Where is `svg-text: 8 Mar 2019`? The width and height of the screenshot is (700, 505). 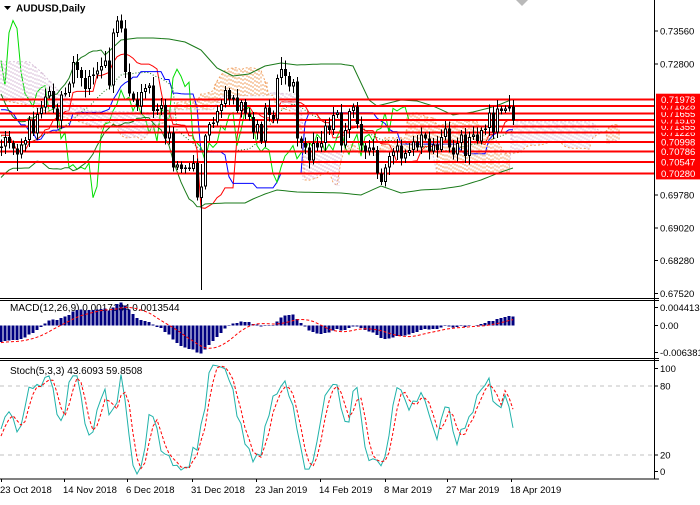 svg-text: 8 Mar 2019 is located at coordinates (408, 490).